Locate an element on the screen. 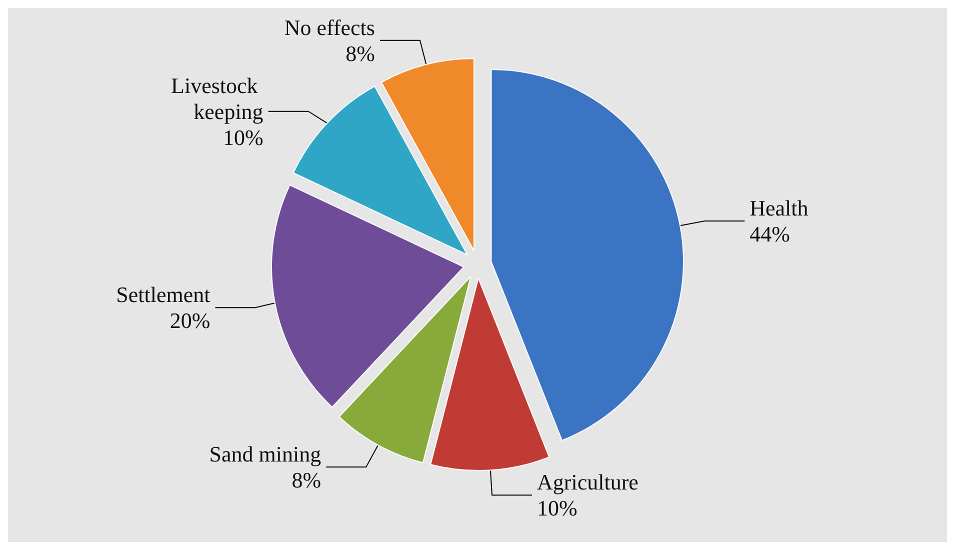 The width and height of the screenshot is (955, 550). data-label: 44% is located at coordinates (770, 233).